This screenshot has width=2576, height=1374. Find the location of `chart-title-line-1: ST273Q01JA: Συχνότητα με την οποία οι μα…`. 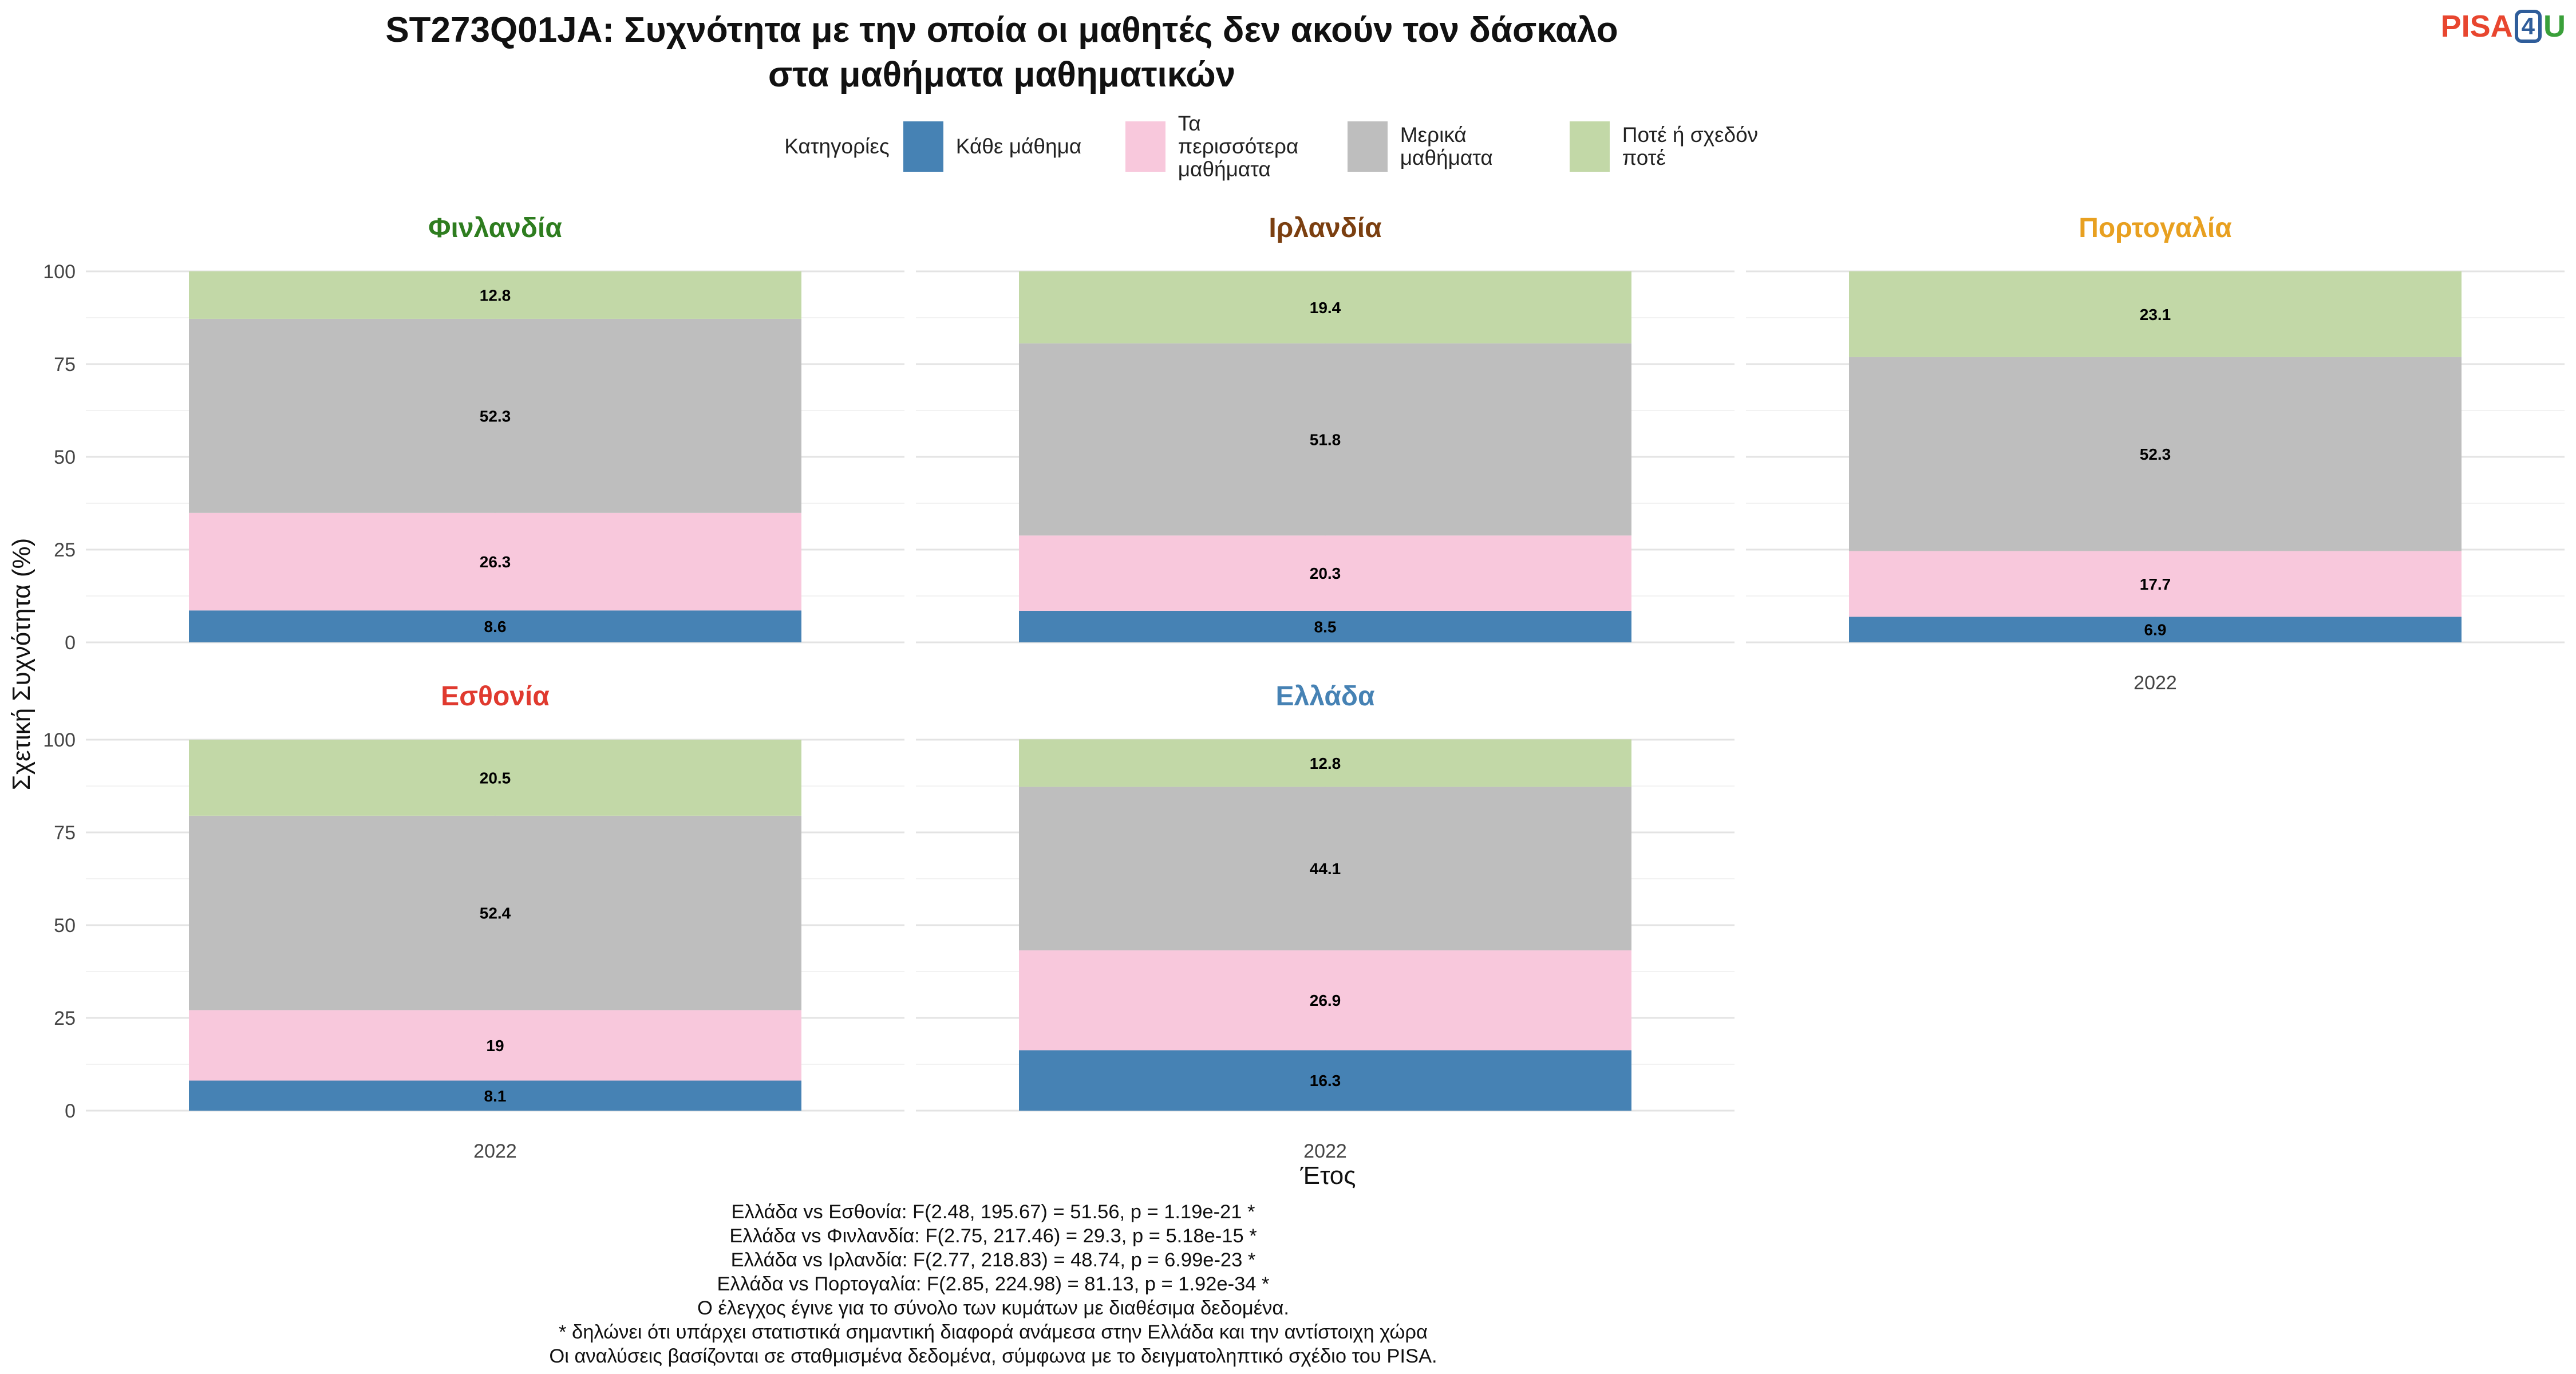

chart-title-line-1: ST273Q01JA: Συχνότητα με την οποία οι μα… is located at coordinates (1001, 30).